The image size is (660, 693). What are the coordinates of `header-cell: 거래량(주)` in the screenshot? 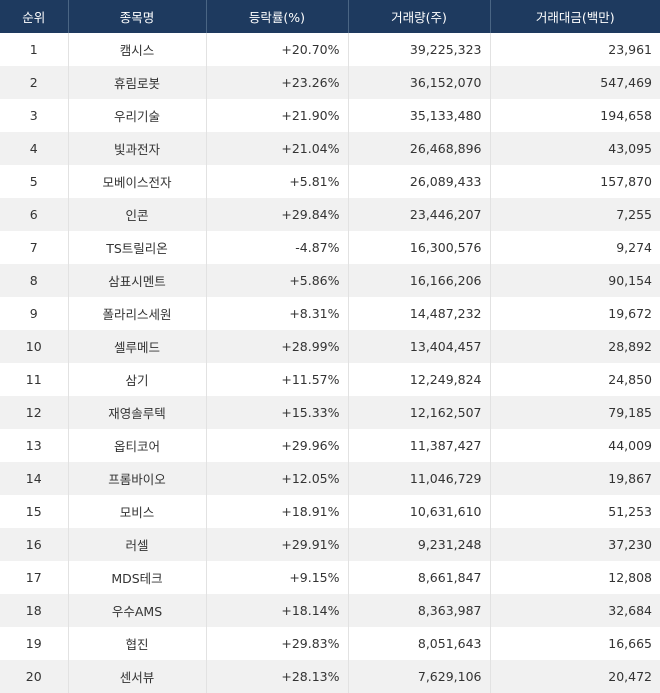 It's located at (418, 16).